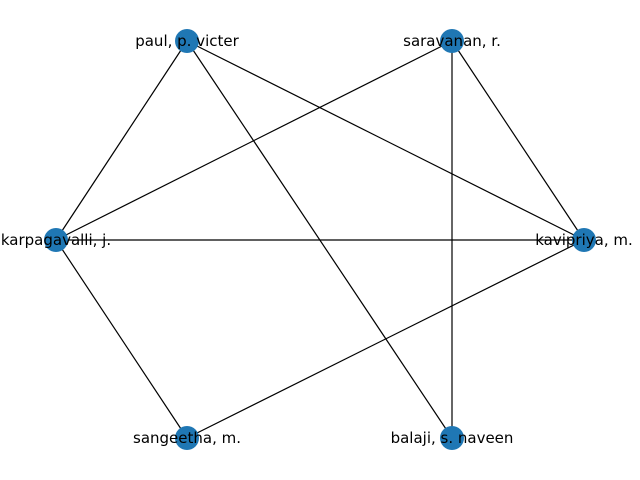 This screenshot has width=640, height=480. I want to click on node-paul, so click(187, 41).